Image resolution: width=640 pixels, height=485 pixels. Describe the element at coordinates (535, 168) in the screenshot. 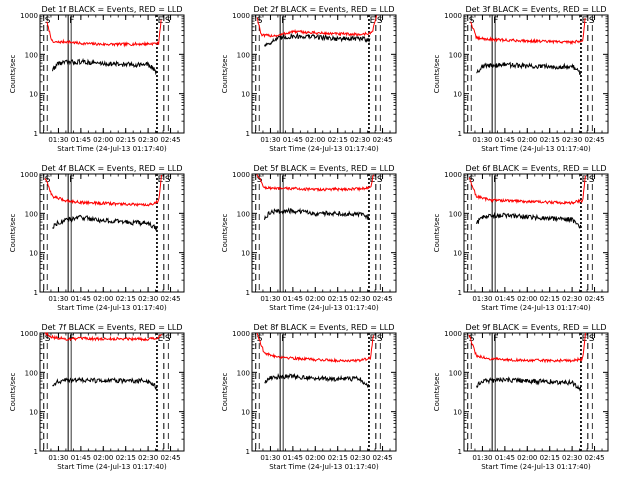

I see `panel-title: Det 6f BLACK = Events, RED = LLD` at that location.